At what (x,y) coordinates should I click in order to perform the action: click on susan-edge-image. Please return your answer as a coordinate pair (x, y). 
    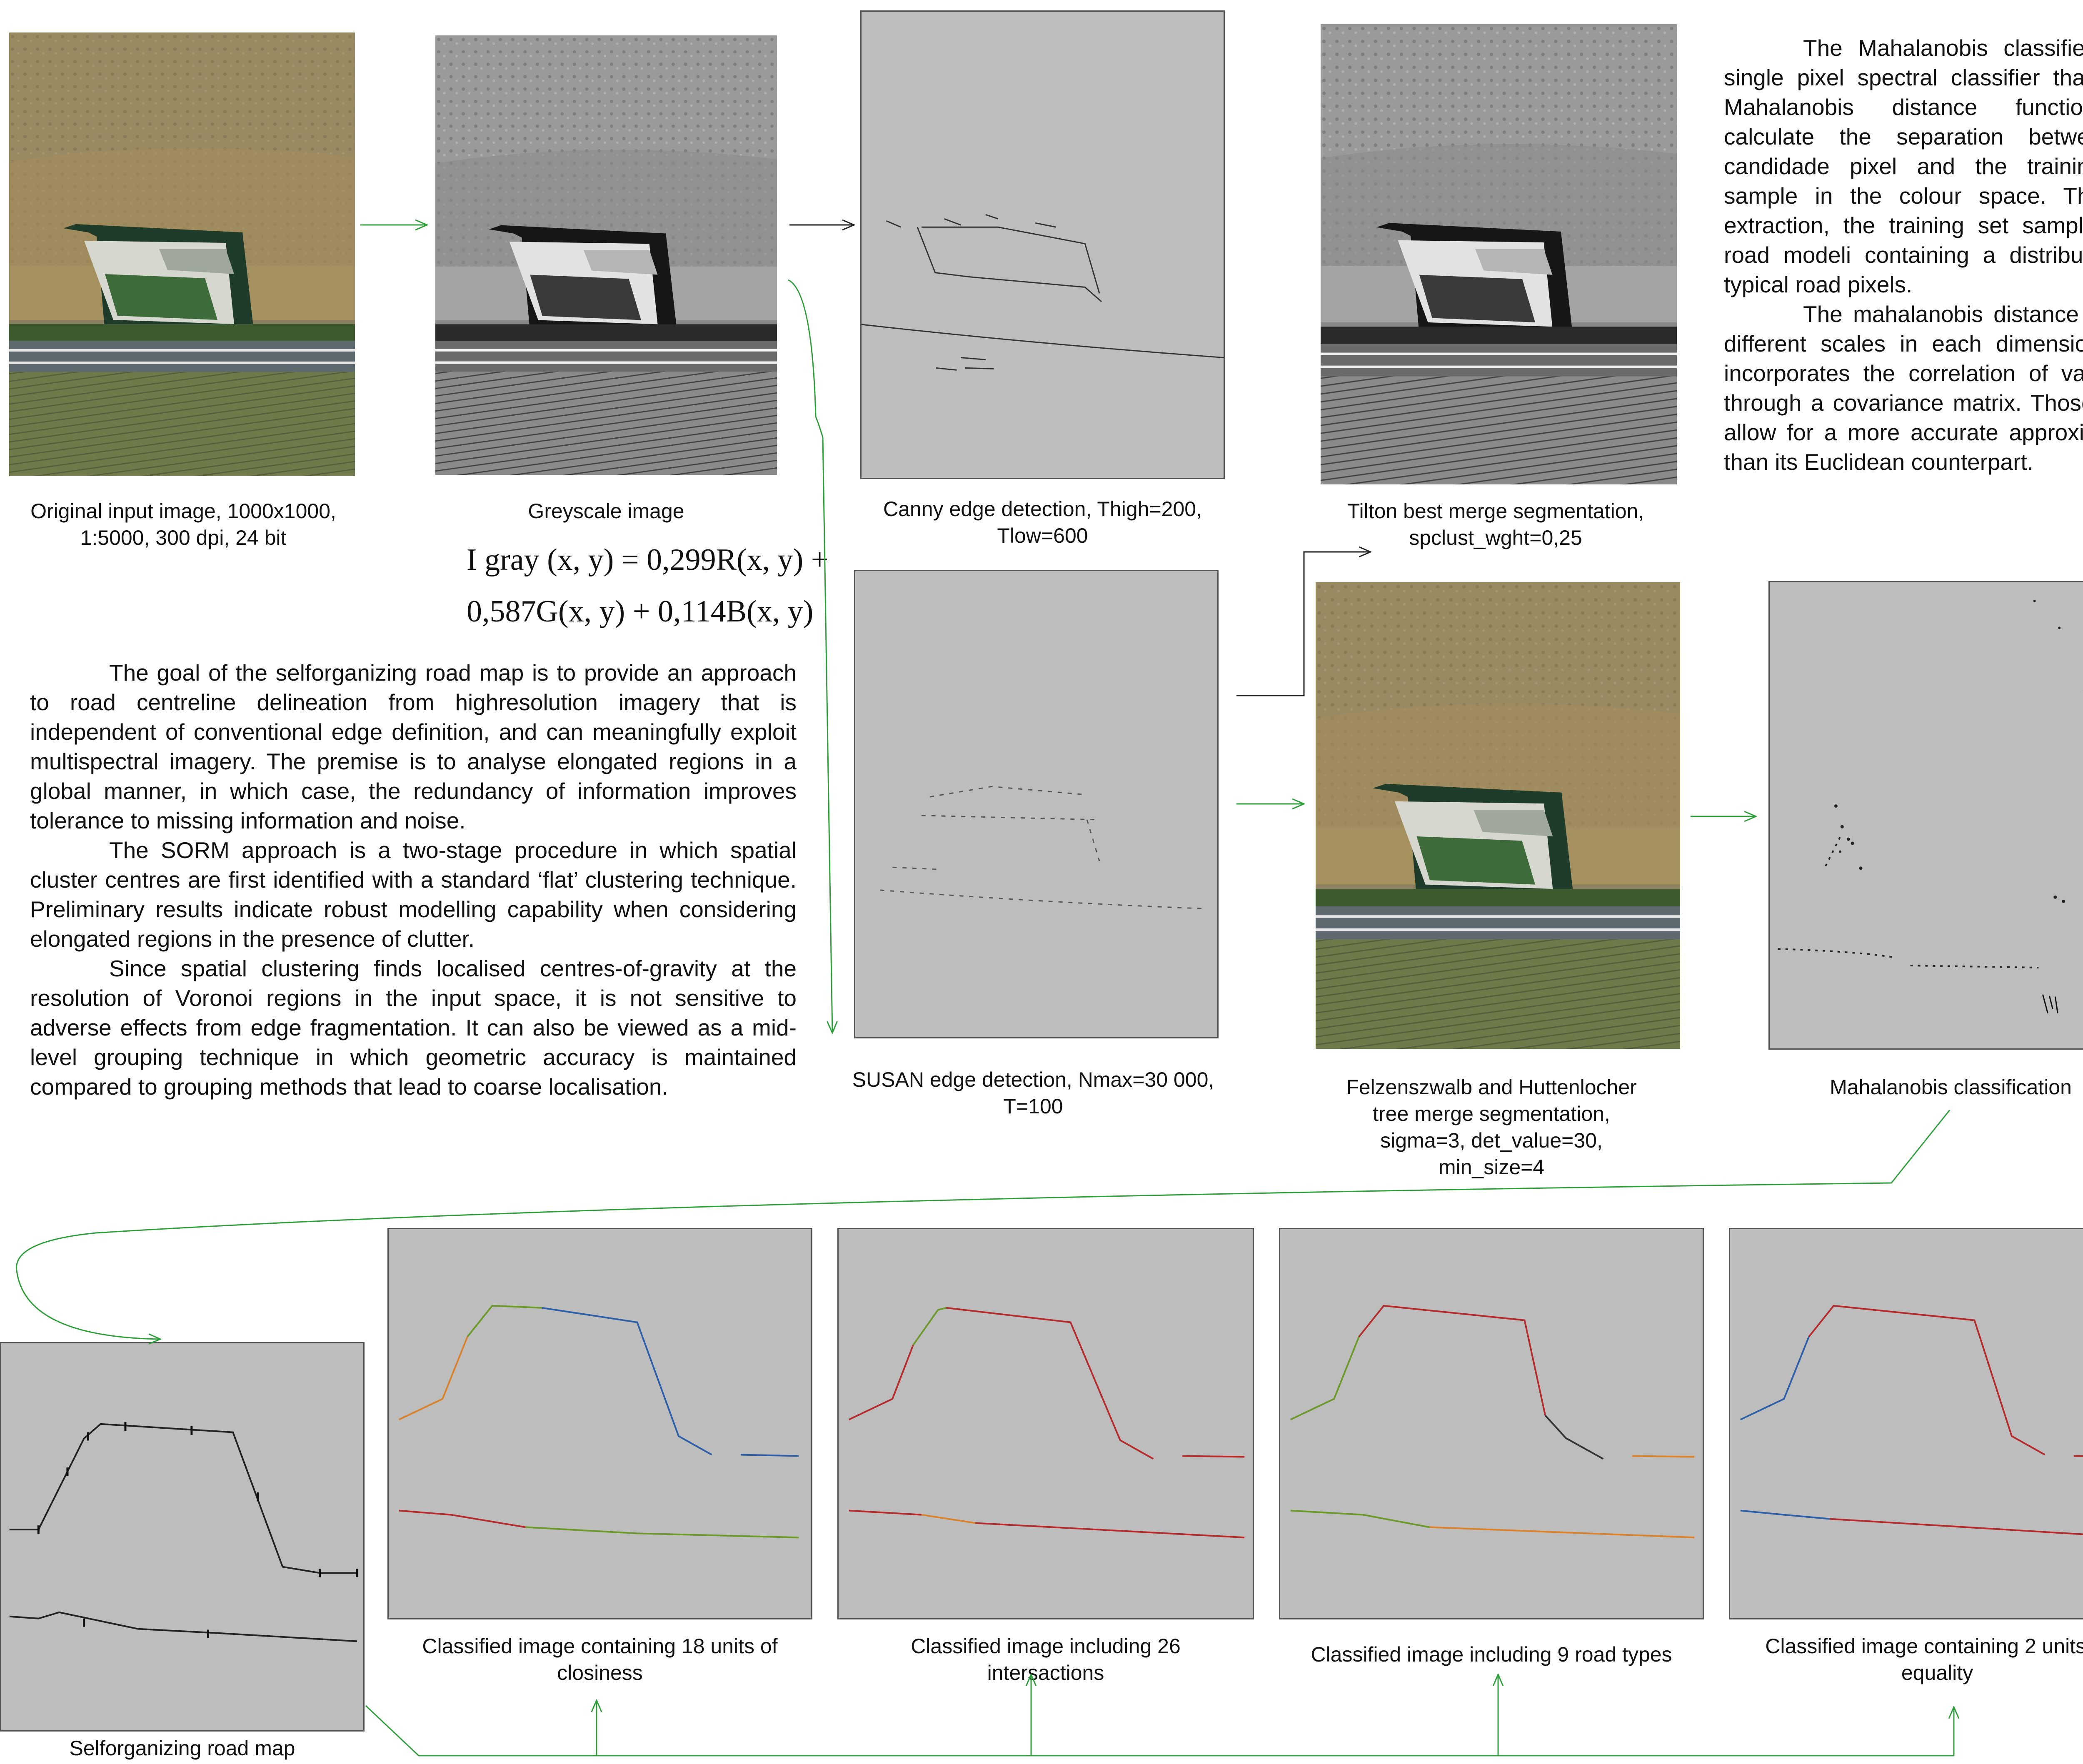
    Looking at the image, I should click on (1037, 804).